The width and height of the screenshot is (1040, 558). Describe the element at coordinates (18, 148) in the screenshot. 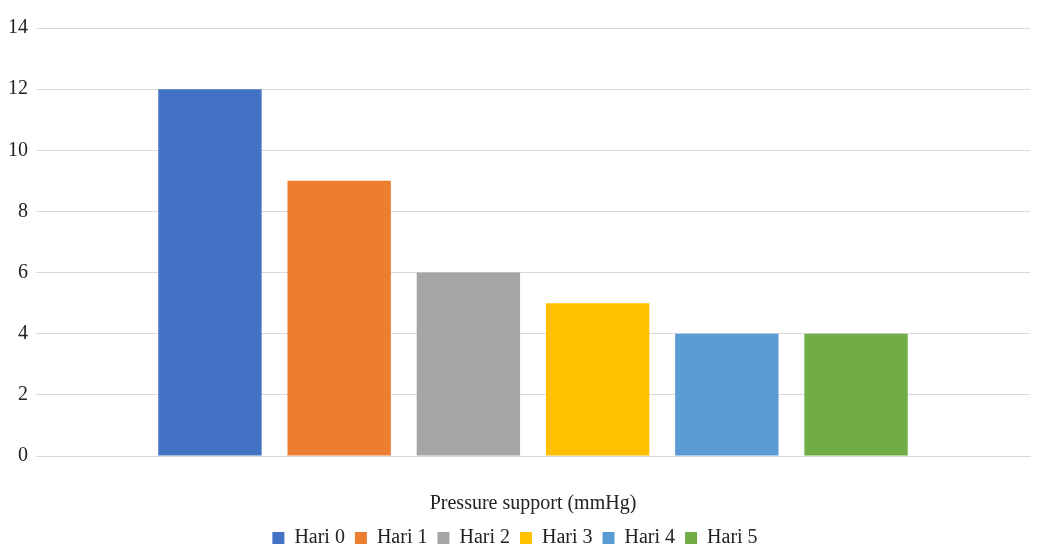

I see `y-tick-label: 10` at that location.